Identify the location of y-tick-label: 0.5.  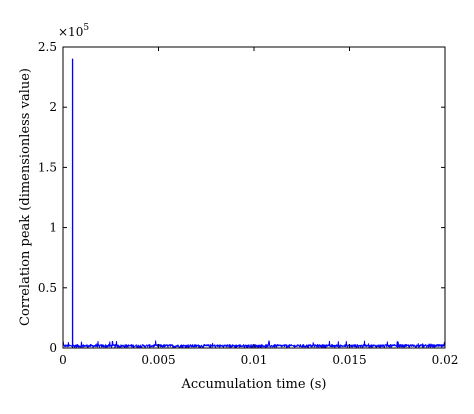
(47, 288).